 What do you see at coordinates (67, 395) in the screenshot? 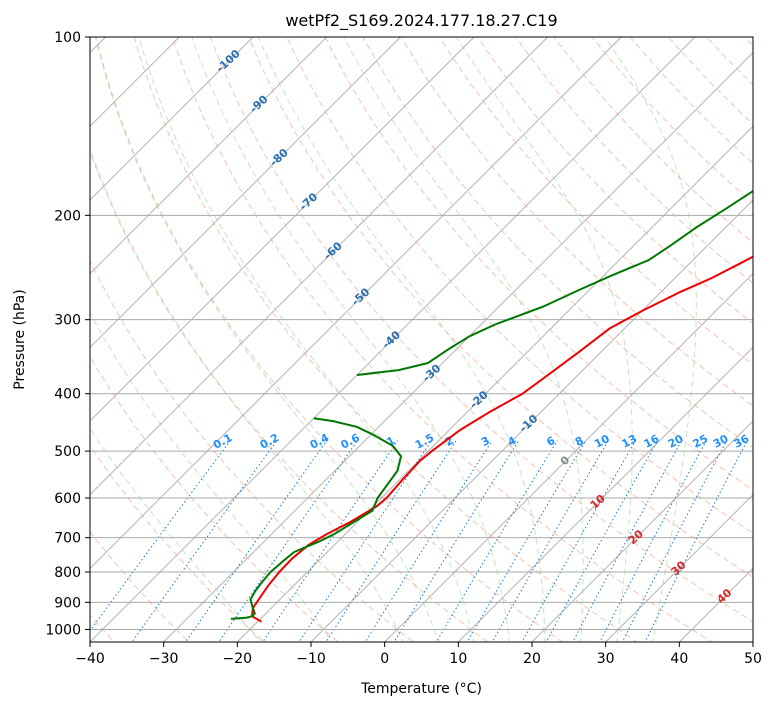
I see `y-tick-label: 400` at bounding box center [67, 395].